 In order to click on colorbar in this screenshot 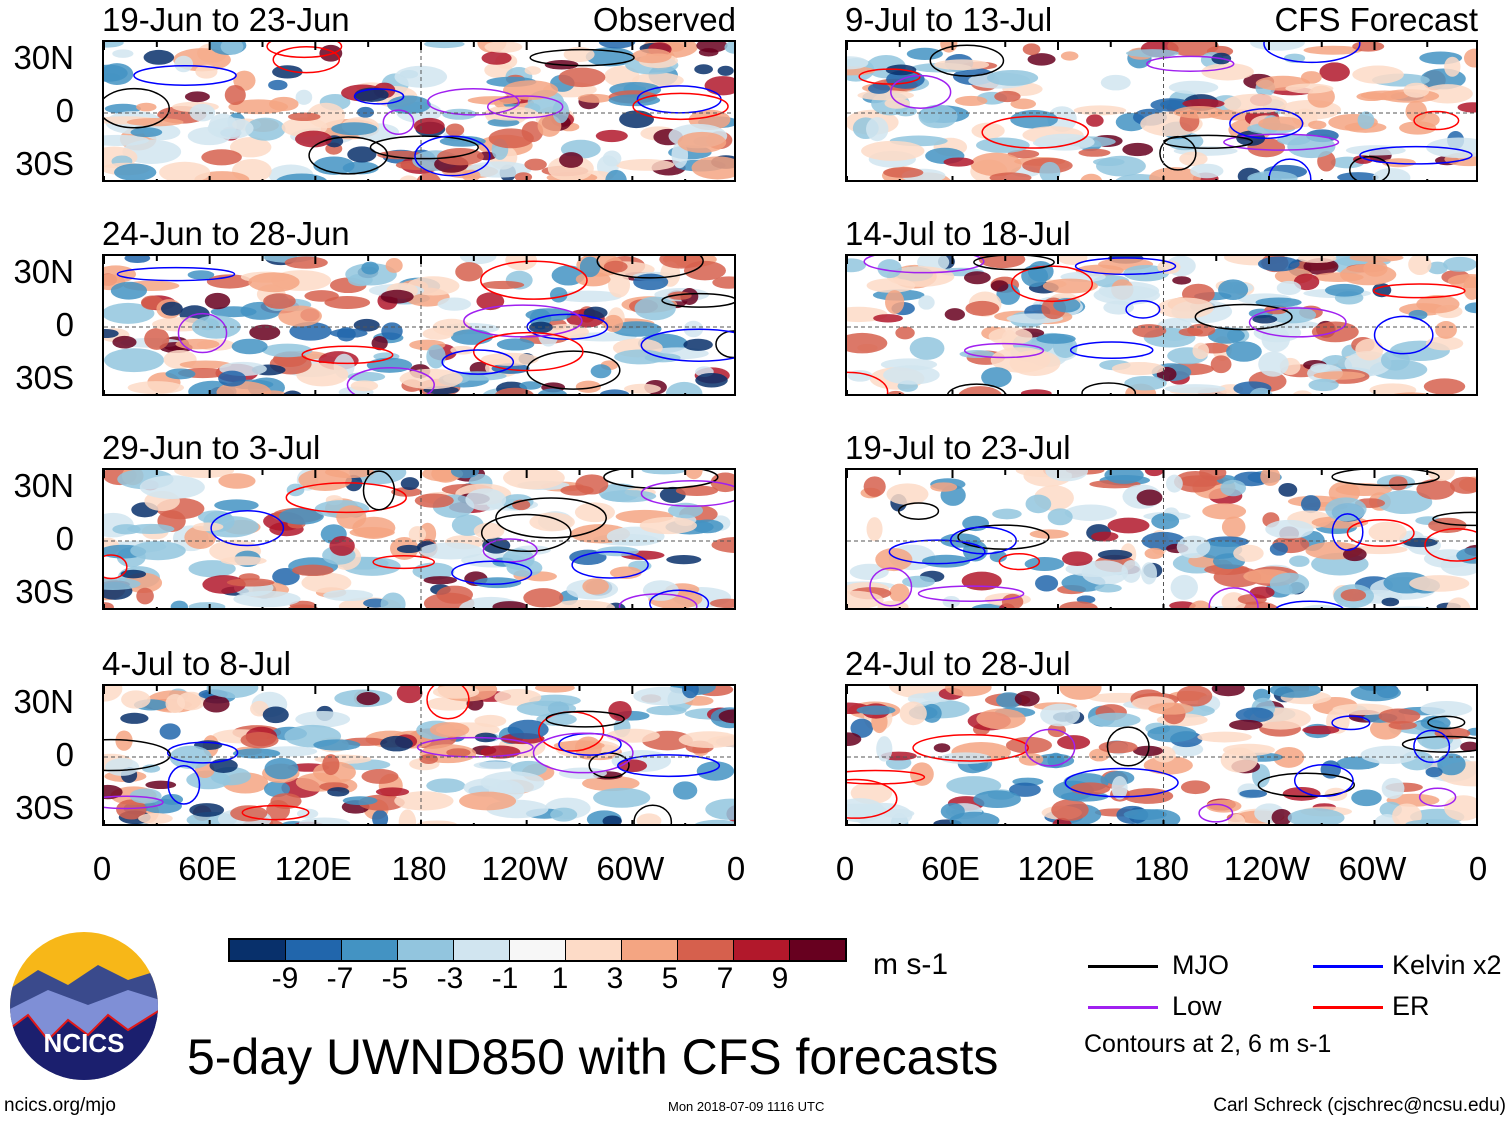, I will do `click(537, 950)`.